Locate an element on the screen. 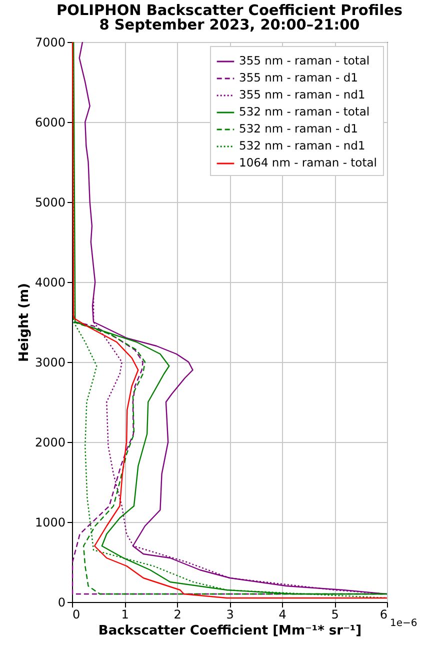 The width and height of the screenshot is (428, 645). x-tick-label: 4 is located at coordinates (282, 615).